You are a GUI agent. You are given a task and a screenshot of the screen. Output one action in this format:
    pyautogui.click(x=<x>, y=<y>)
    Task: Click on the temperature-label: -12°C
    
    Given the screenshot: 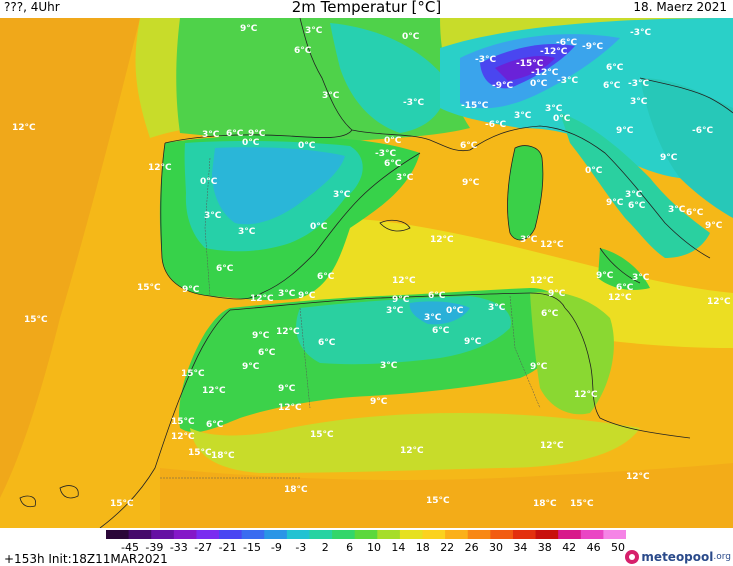 What is the action you would take?
    pyautogui.click(x=554, y=52)
    